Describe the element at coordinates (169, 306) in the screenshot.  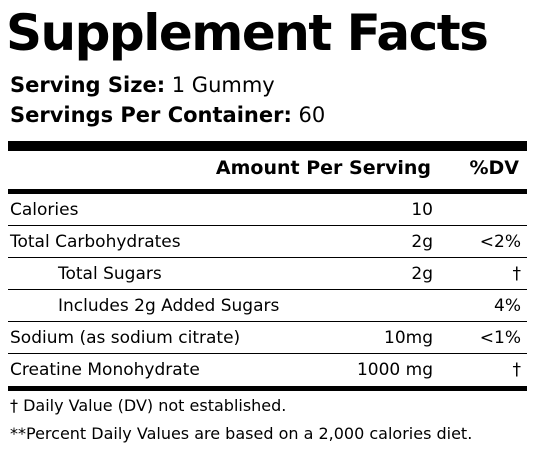
I see `nutrient-name: Includes 2g Added Sugars` at that location.